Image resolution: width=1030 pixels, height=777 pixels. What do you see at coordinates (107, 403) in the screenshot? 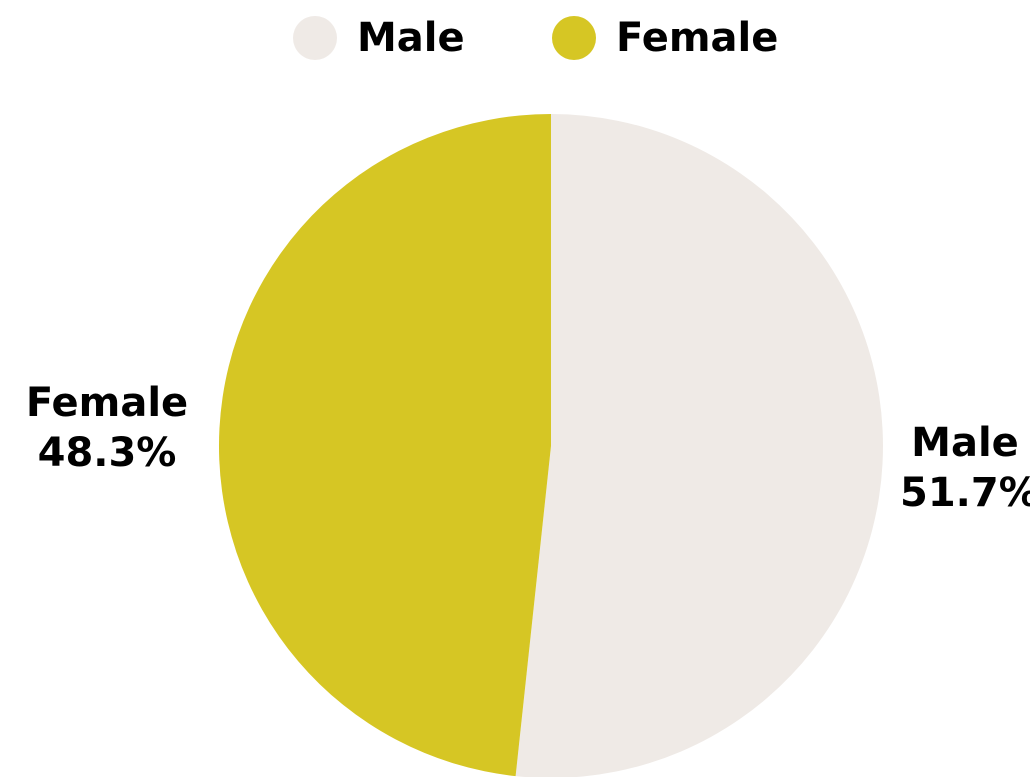
I see `slice-label-female-name: Female` at bounding box center [107, 403].